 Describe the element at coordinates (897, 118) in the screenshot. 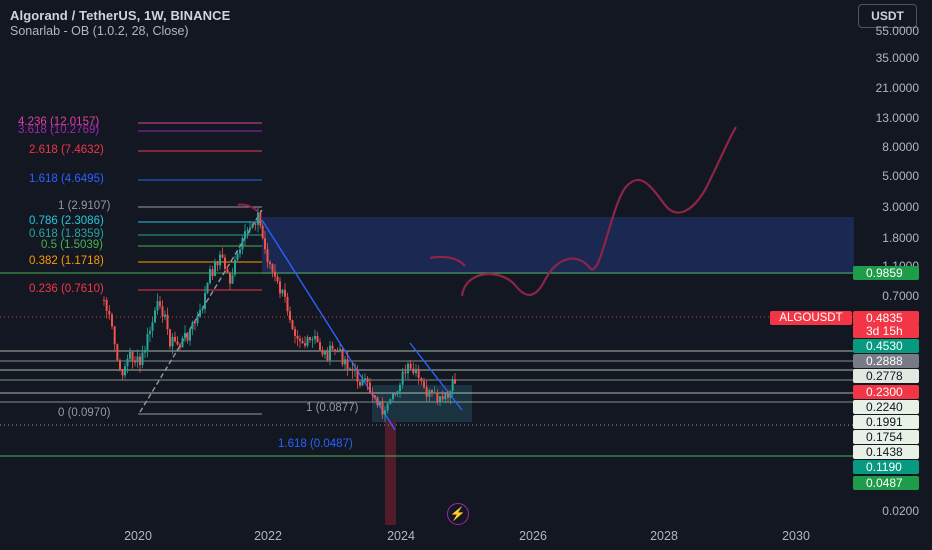

I see `price-tick: 13.0000` at that location.